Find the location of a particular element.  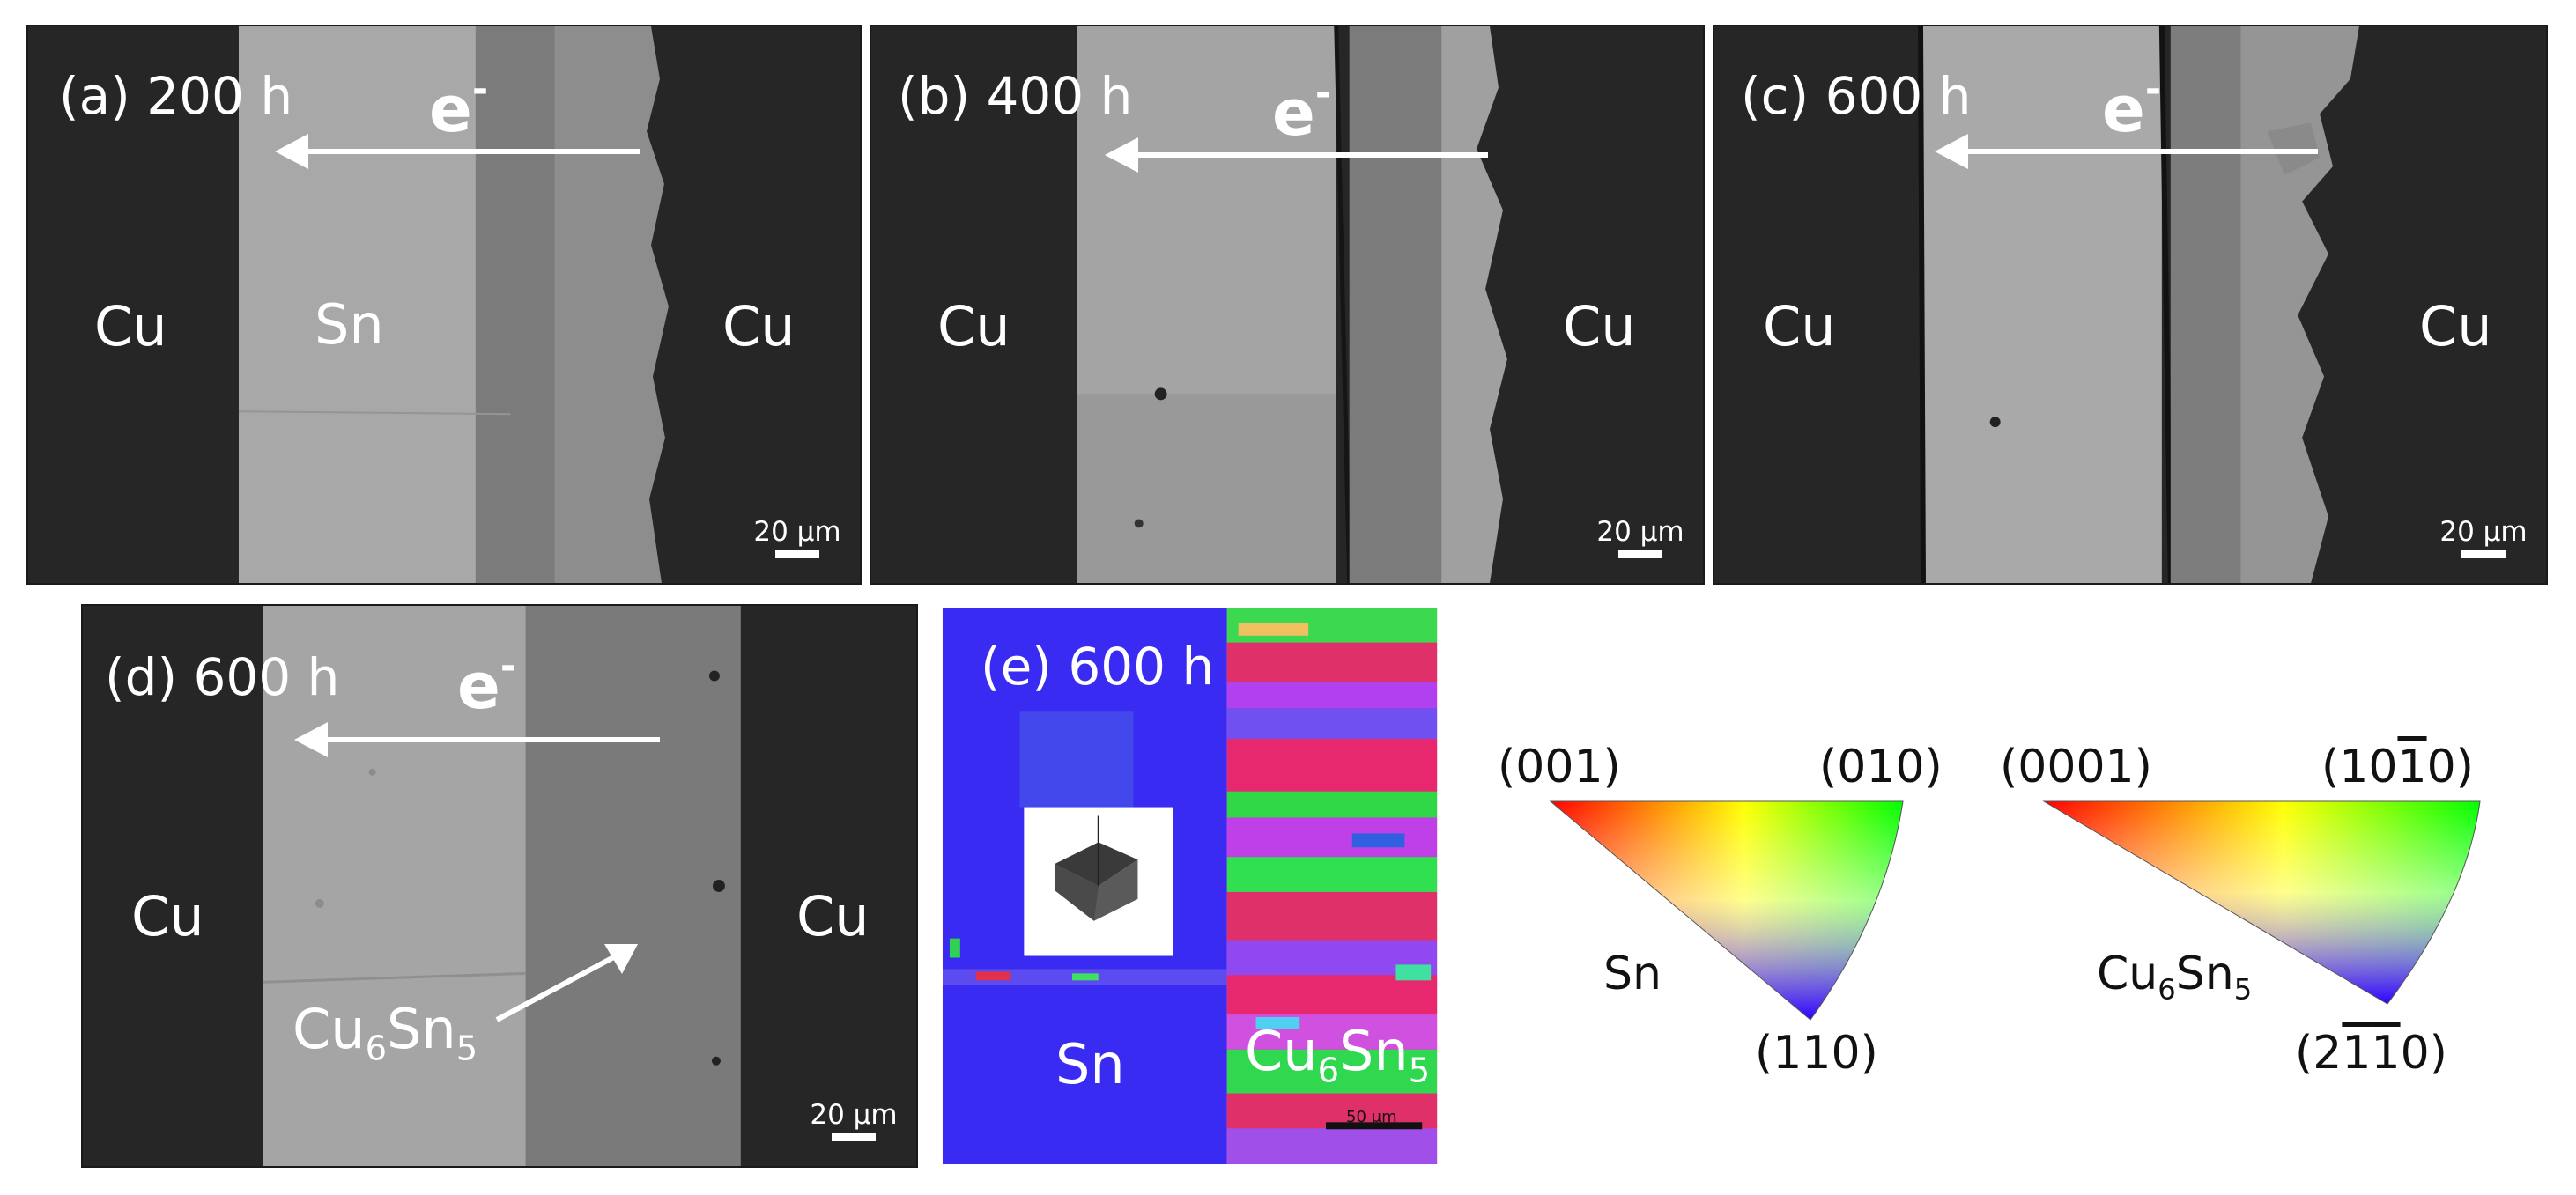

material-label-sn-e: Sn is located at coordinates (1090, 1064).